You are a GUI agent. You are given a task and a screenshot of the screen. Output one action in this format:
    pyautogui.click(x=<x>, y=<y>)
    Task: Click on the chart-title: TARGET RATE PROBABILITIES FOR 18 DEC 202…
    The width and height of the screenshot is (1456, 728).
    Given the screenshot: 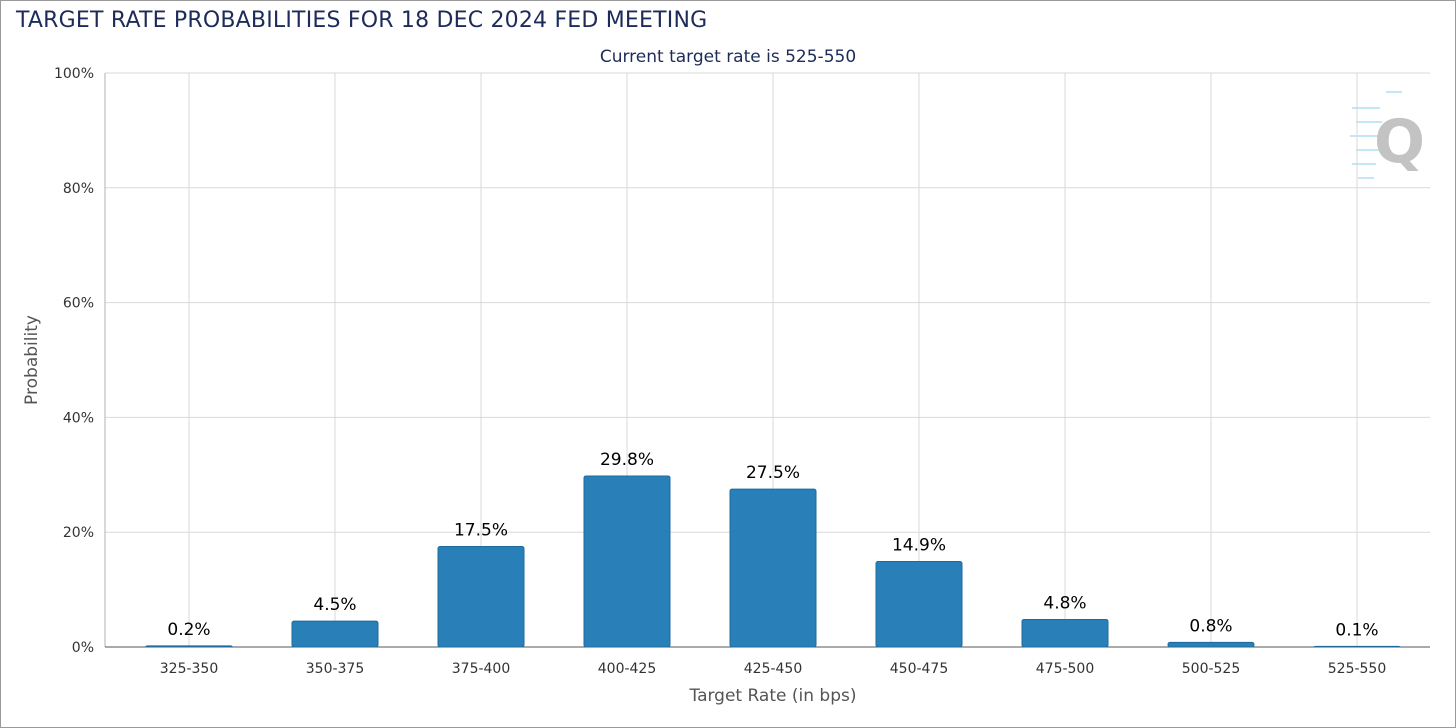 What is the action you would take?
    pyautogui.click(x=362, y=20)
    